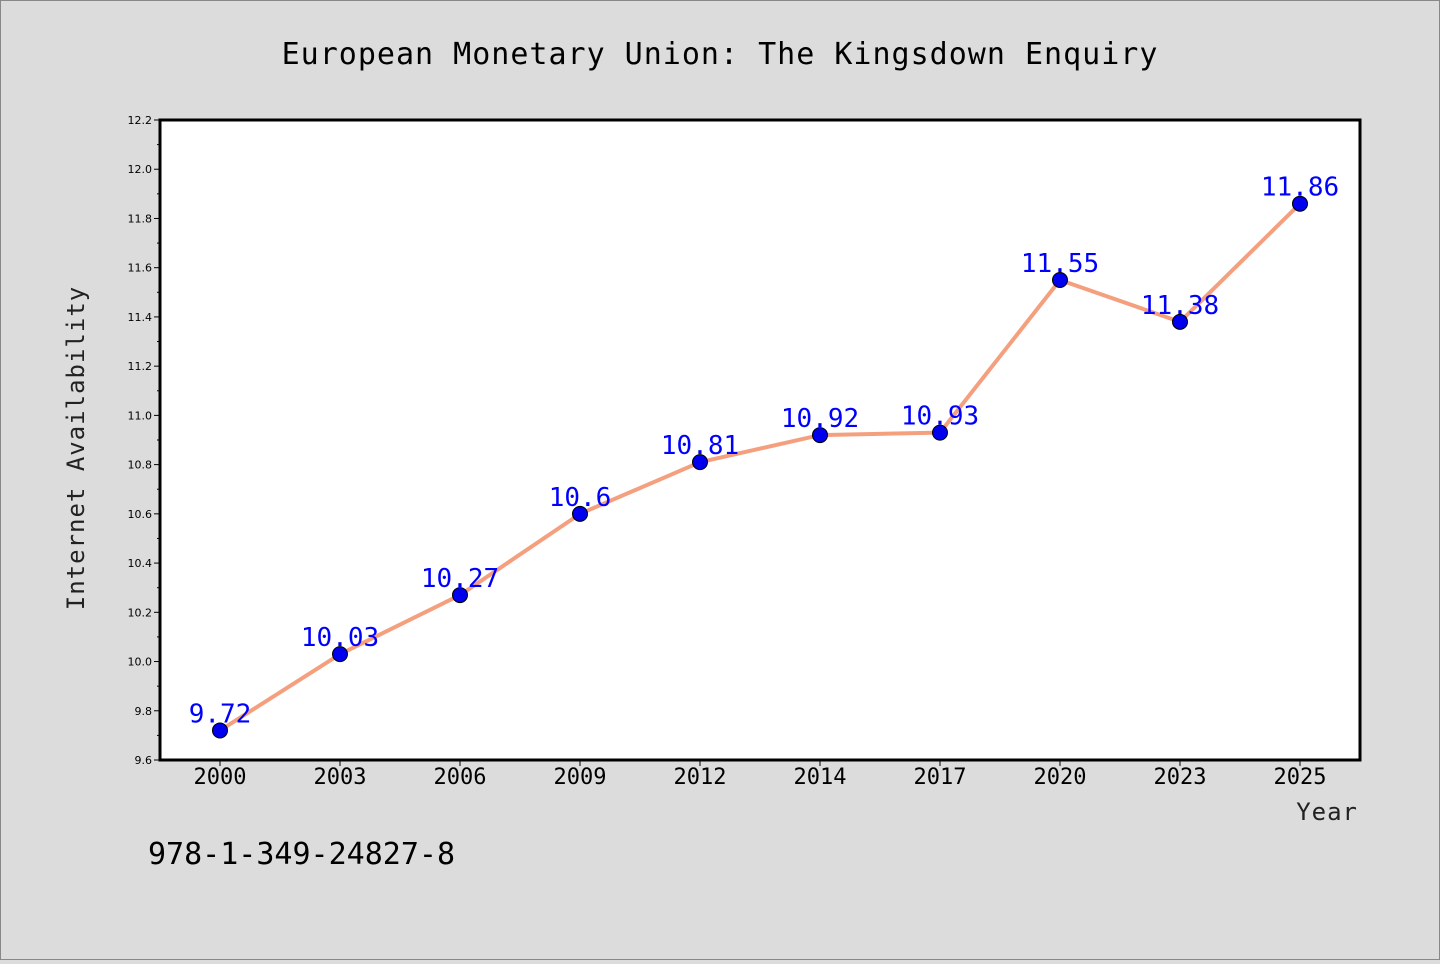  Describe the element at coordinates (140, 218) in the screenshot. I see `y-tick-label: 11.8` at that location.